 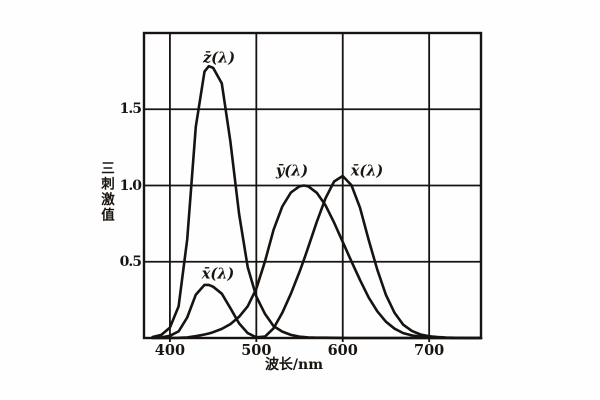 I want to click on curve-label-zbar-peak: z̄(λ), so click(x=219, y=58).